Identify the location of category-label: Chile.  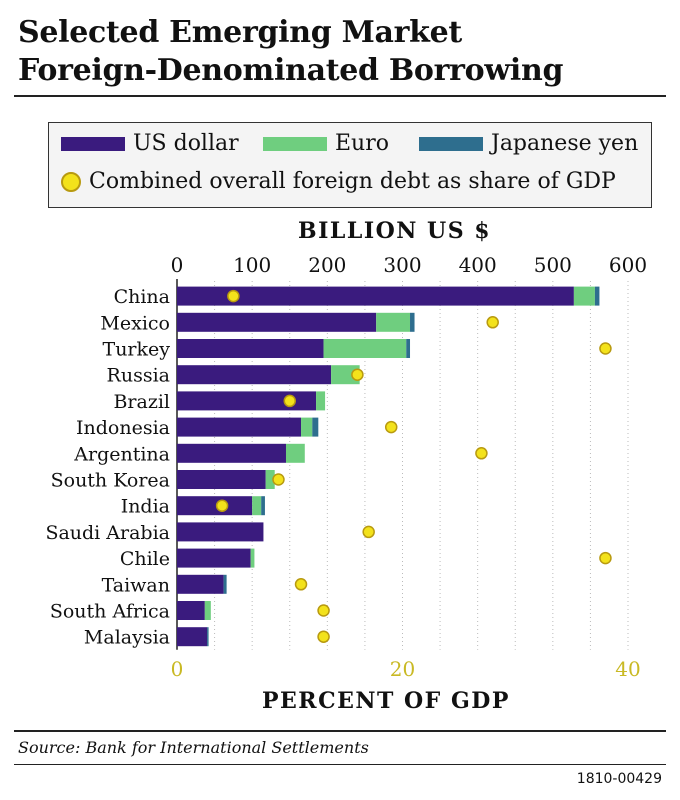
(145, 559).